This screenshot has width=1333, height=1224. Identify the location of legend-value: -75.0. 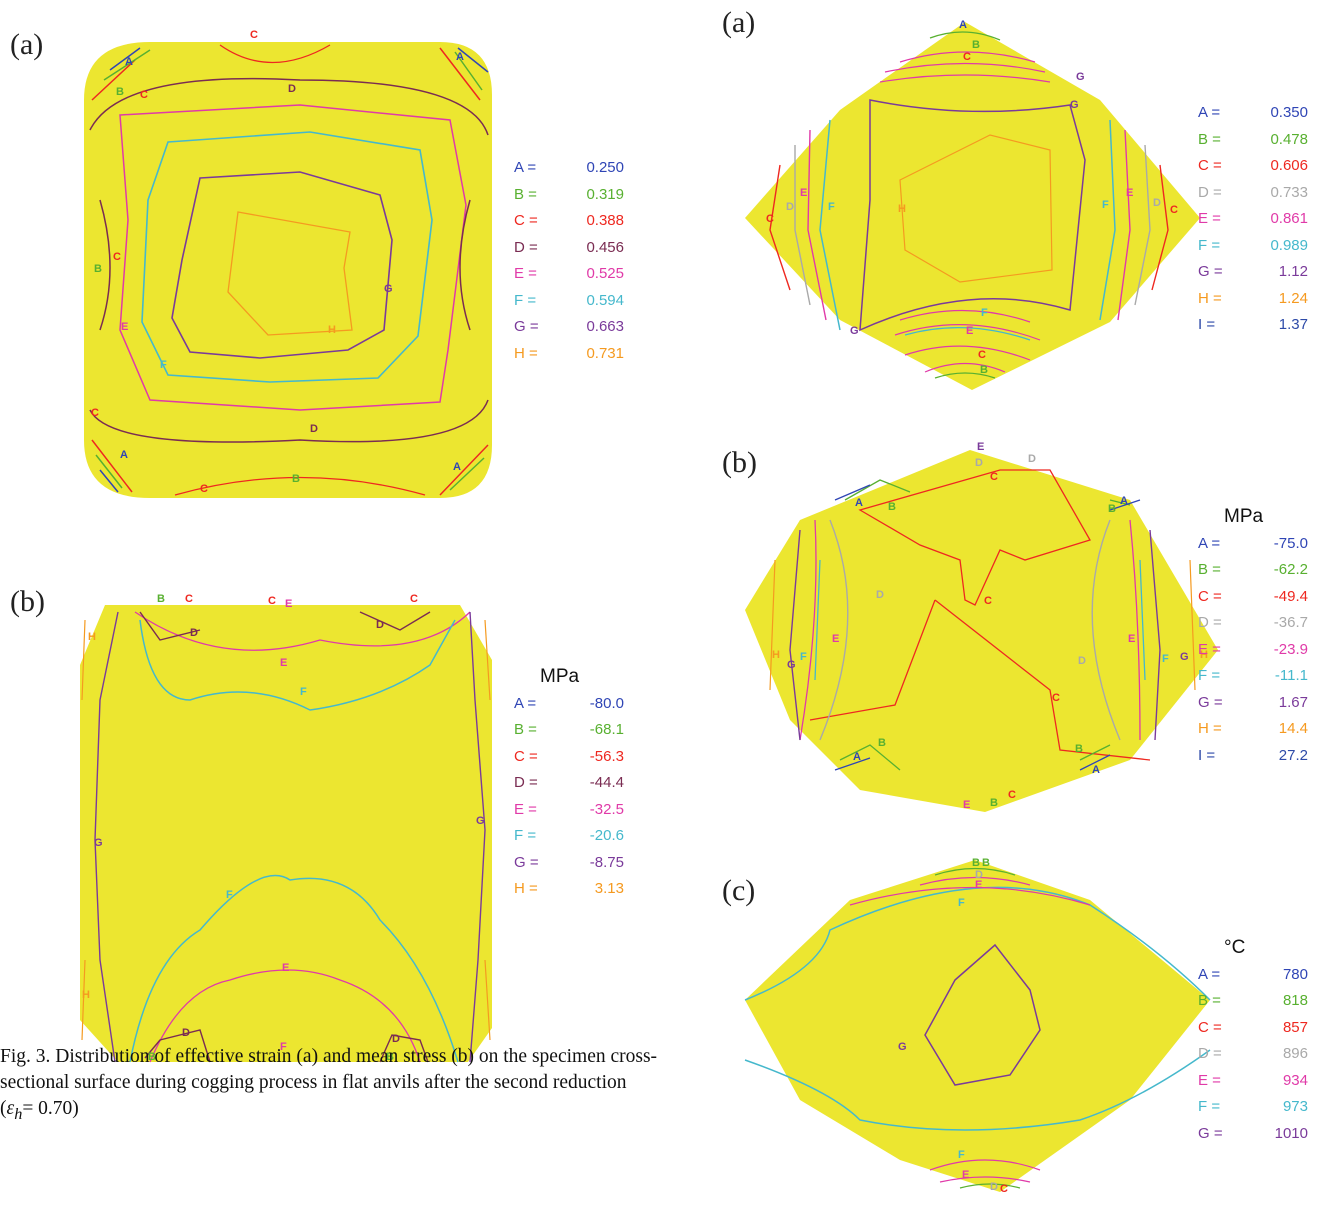
(1290, 543).